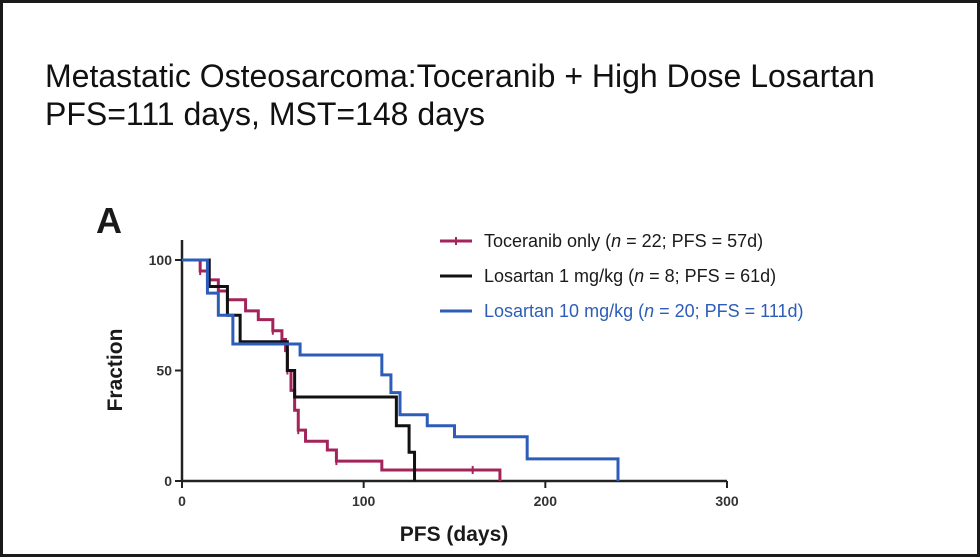 The height and width of the screenshot is (557, 980). What do you see at coordinates (546, 501) in the screenshot?
I see `x-tick-label: 200` at bounding box center [546, 501].